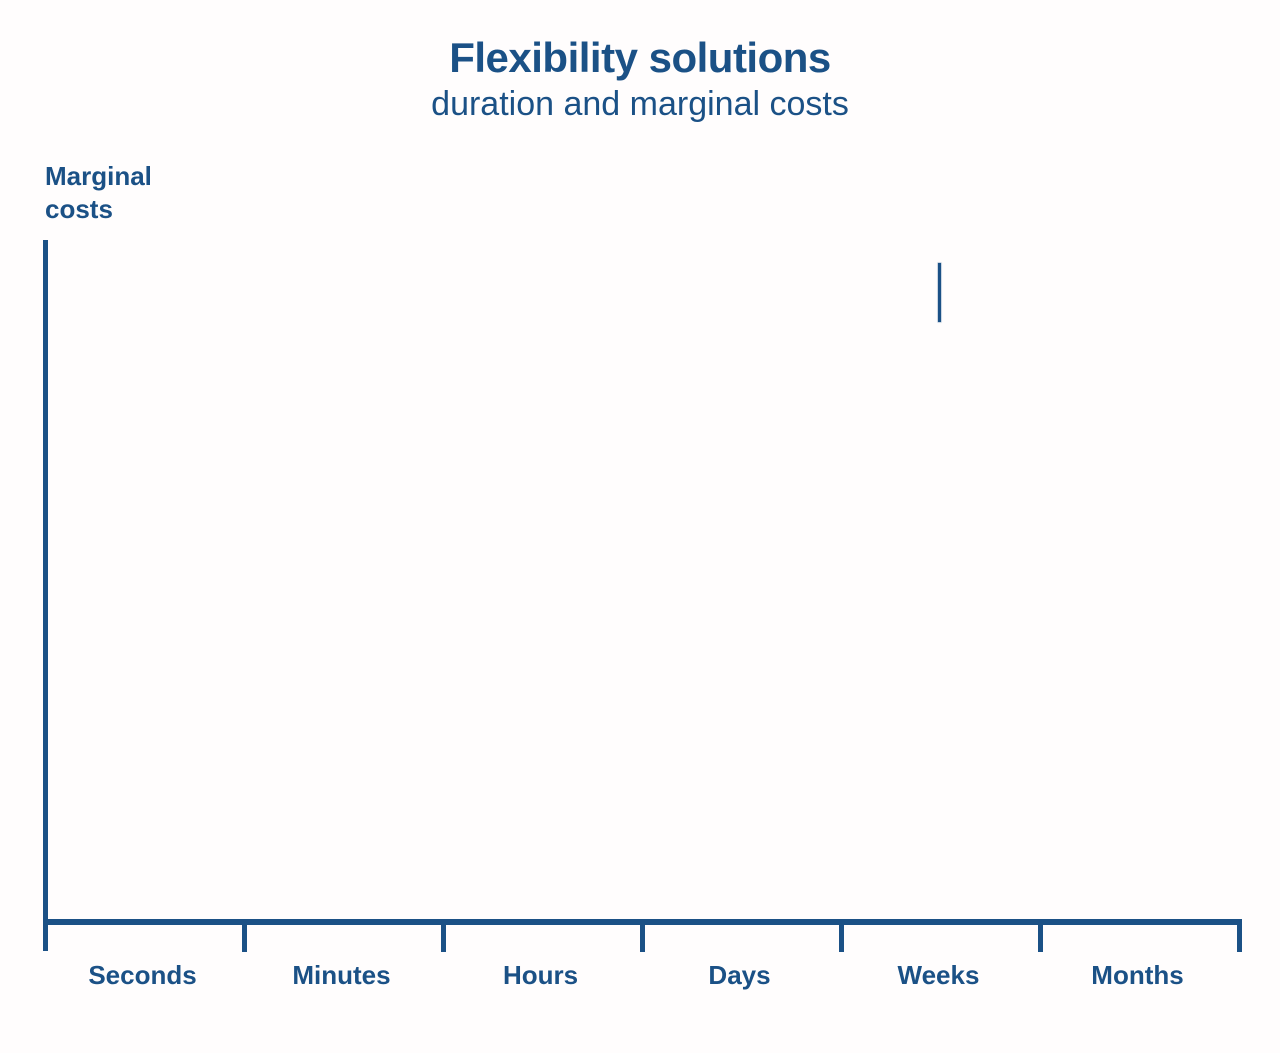 The image size is (1280, 1053). What do you see at coordinates (540, 975) in the screenshot?
I see `x-axis-label-hours: Hours` at bounding box center [540, 975].